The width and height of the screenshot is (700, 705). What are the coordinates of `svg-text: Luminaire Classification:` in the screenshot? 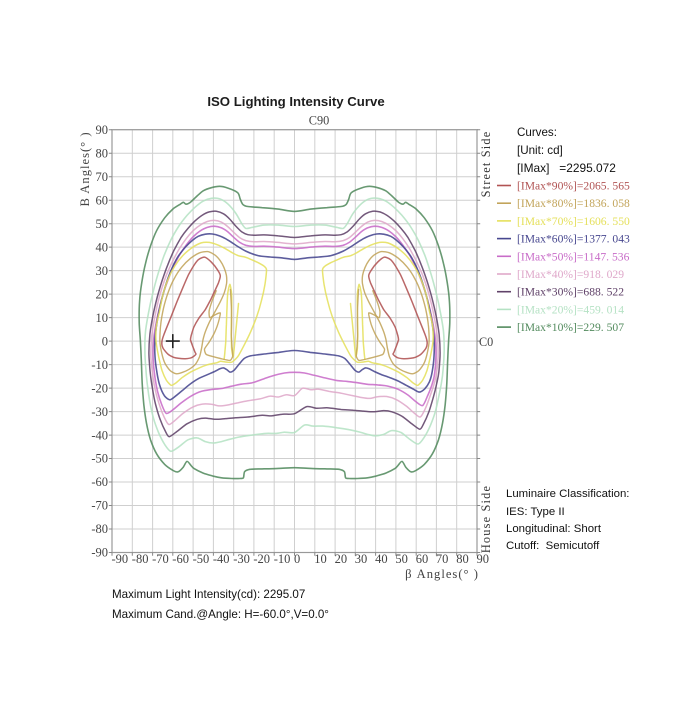 It's located at (567, 494).